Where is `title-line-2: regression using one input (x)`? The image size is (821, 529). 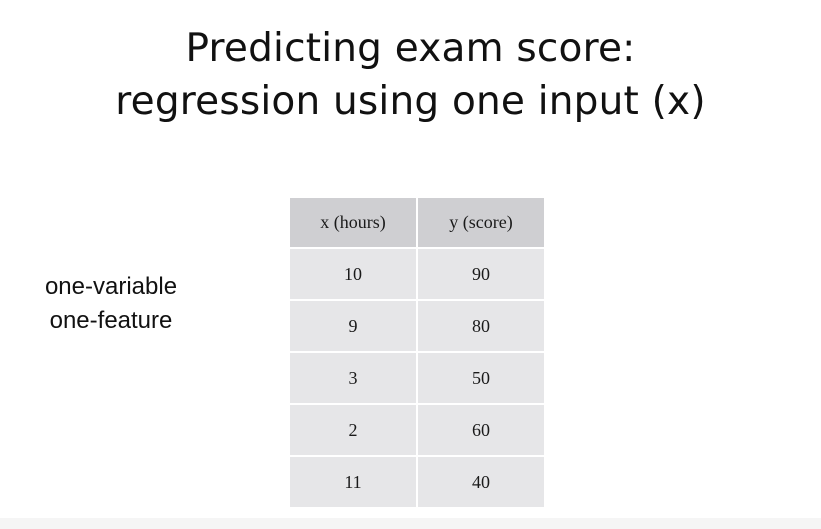
title-line-2: regression using one input (x) is located at coordinates (410, 101).